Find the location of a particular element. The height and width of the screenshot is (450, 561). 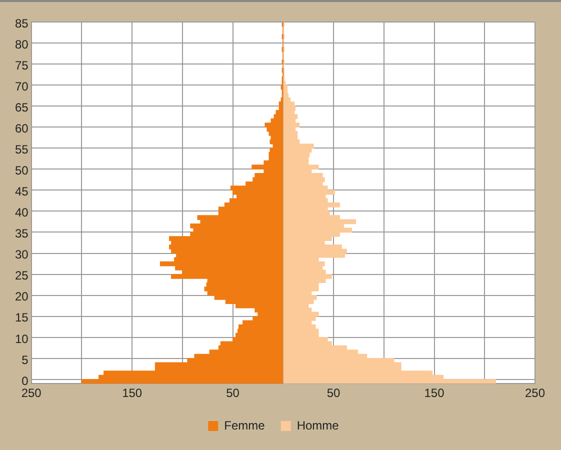

y-tick-label: 5 is located at coordinates (25, 359).